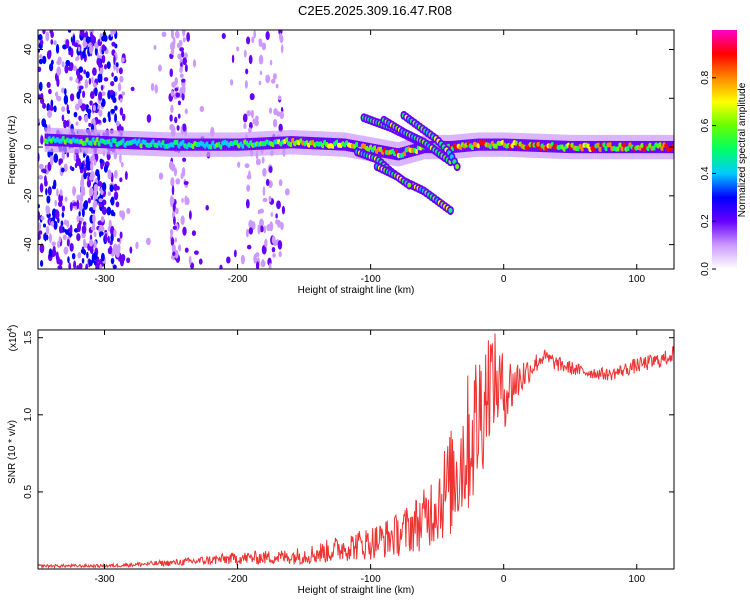 The width and height of the screenshot is (750, 605). Describe the element at coordinates (28, 50) in the screenshot. I see `y-tick-label: 40` at that location.